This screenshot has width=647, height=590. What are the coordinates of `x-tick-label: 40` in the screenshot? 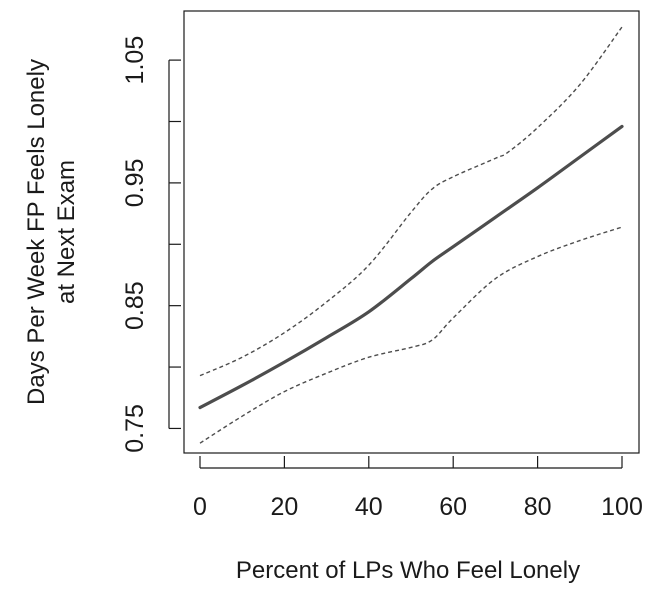 It's located at (369, 507).